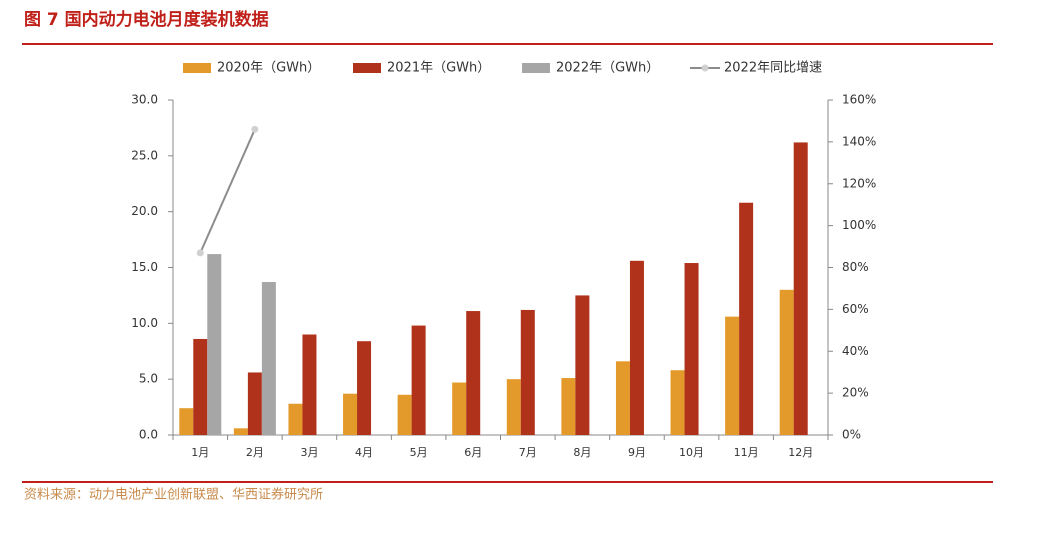 The height and width of the screenshot is (542, 1055). I want to click on y2-tick-label: 80%, so click(855, 267).